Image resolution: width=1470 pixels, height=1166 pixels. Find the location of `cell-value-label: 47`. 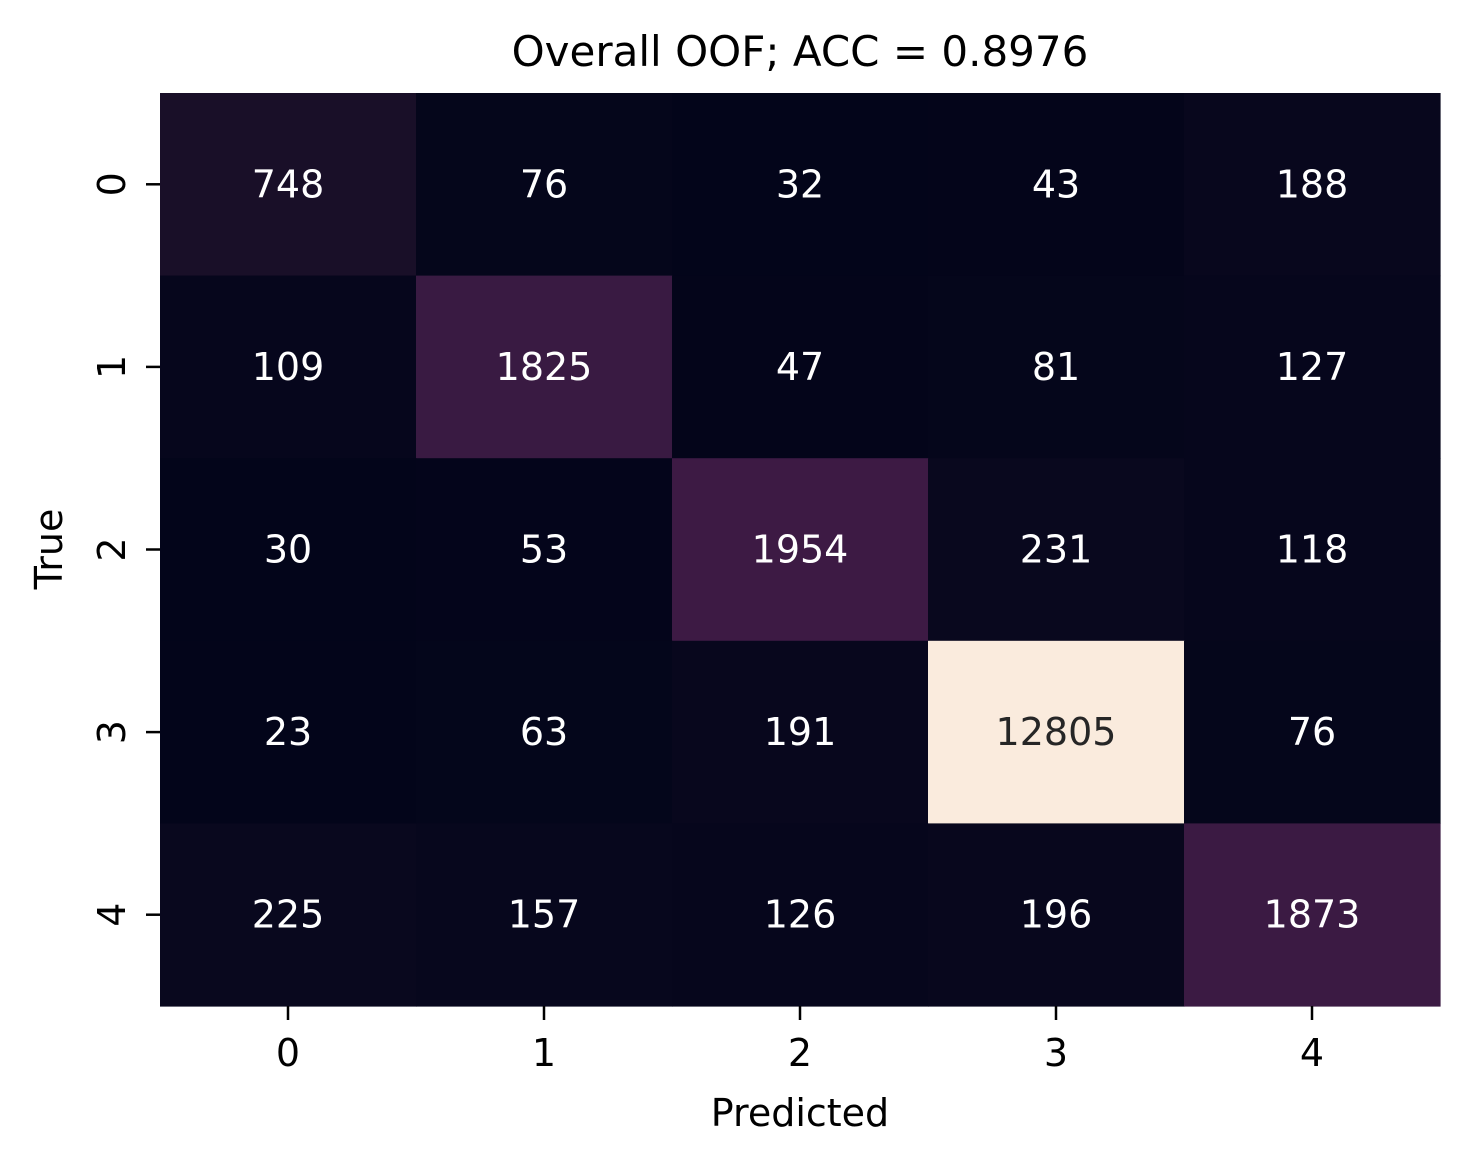

cell-value-label: 47 is located at coordinates (800, 367).